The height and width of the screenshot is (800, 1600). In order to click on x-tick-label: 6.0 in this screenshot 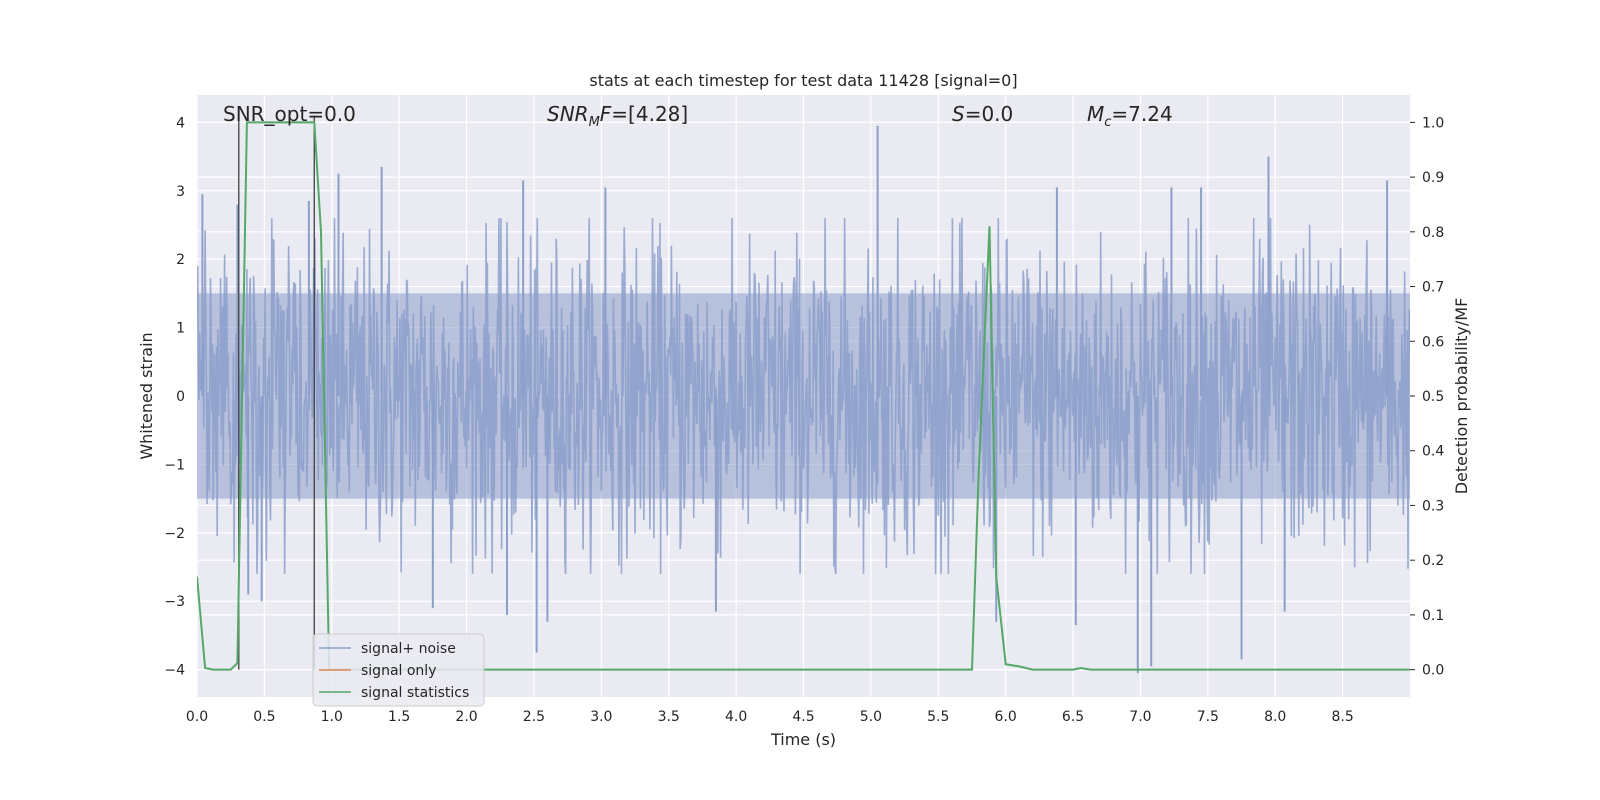, I will do `click(1006, 717)`.